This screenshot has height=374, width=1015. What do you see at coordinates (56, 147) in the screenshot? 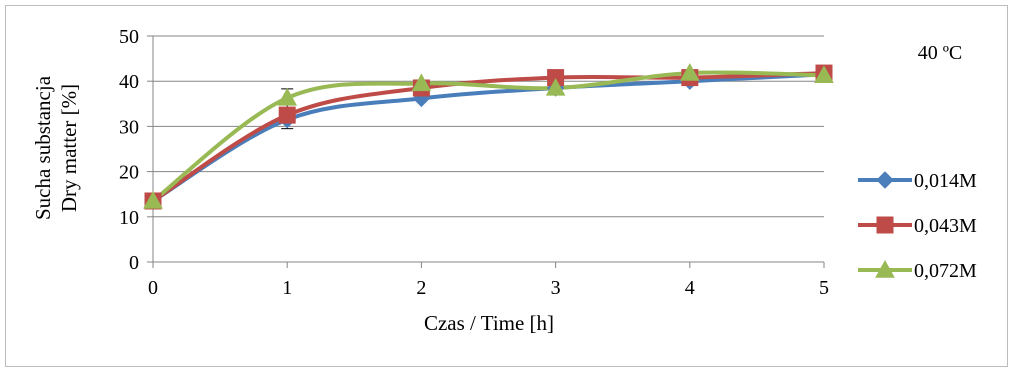
I see `y-axis-title: Sucha substancja Dry matter [%]` at bounding box center [56, 147].